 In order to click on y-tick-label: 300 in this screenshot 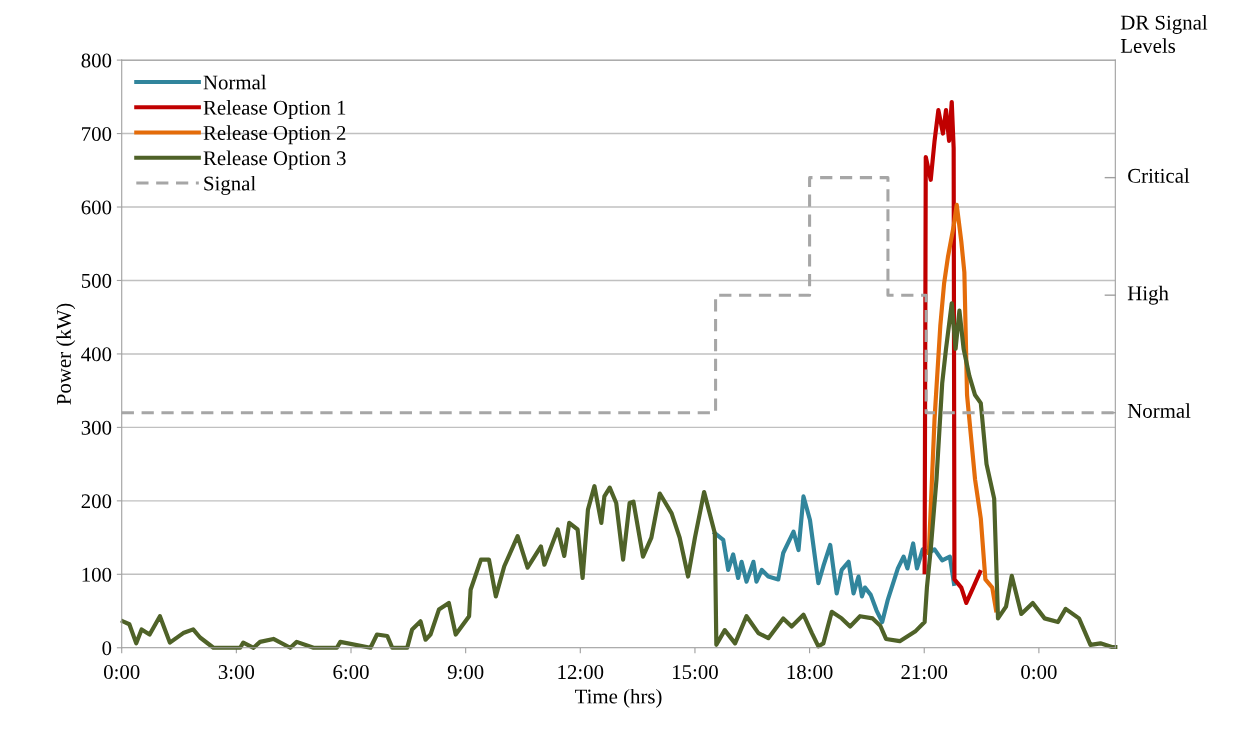, I will do `click(96, 427)`.